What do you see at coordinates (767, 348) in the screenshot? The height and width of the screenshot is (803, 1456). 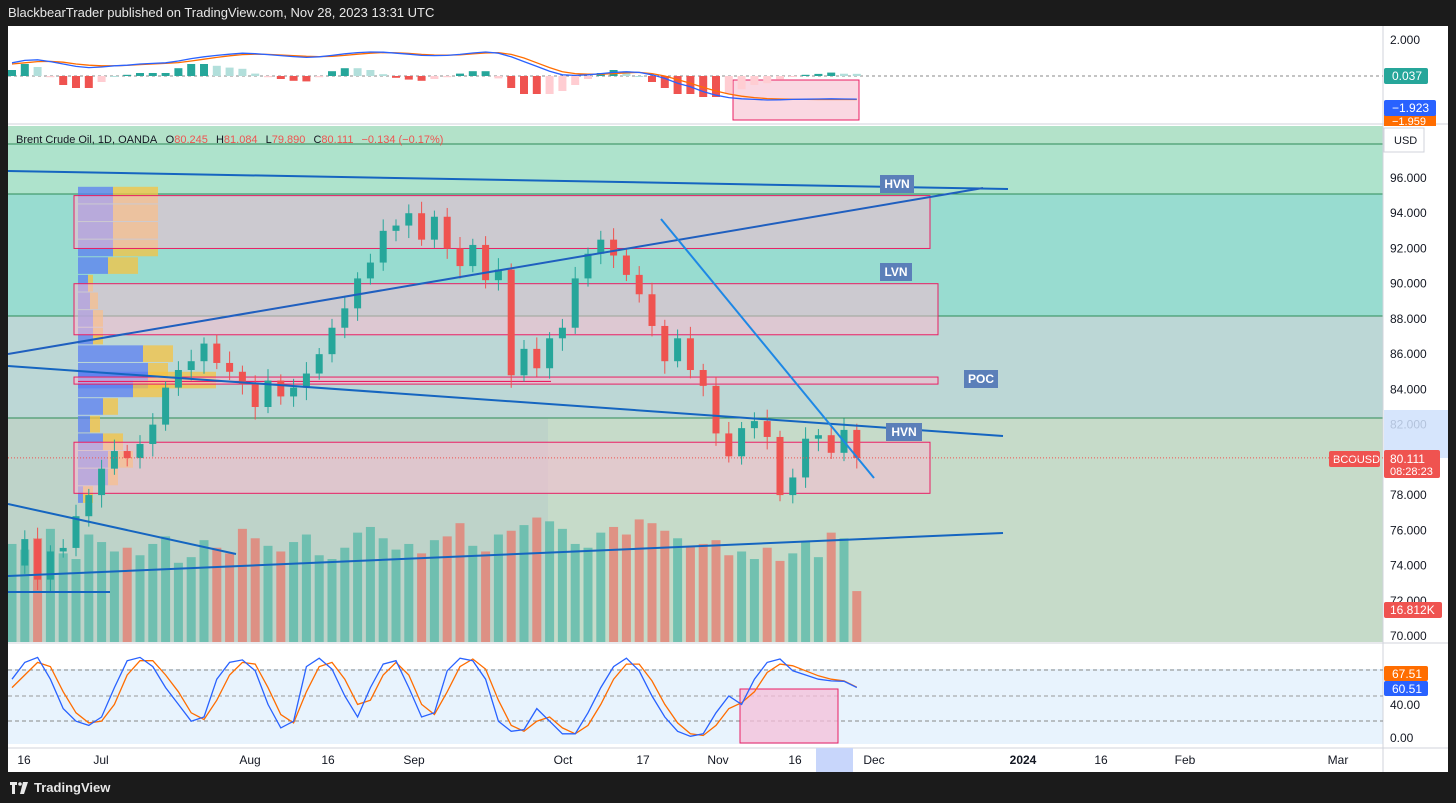 I see `trendline-descending` at bounding box center [767, 348].